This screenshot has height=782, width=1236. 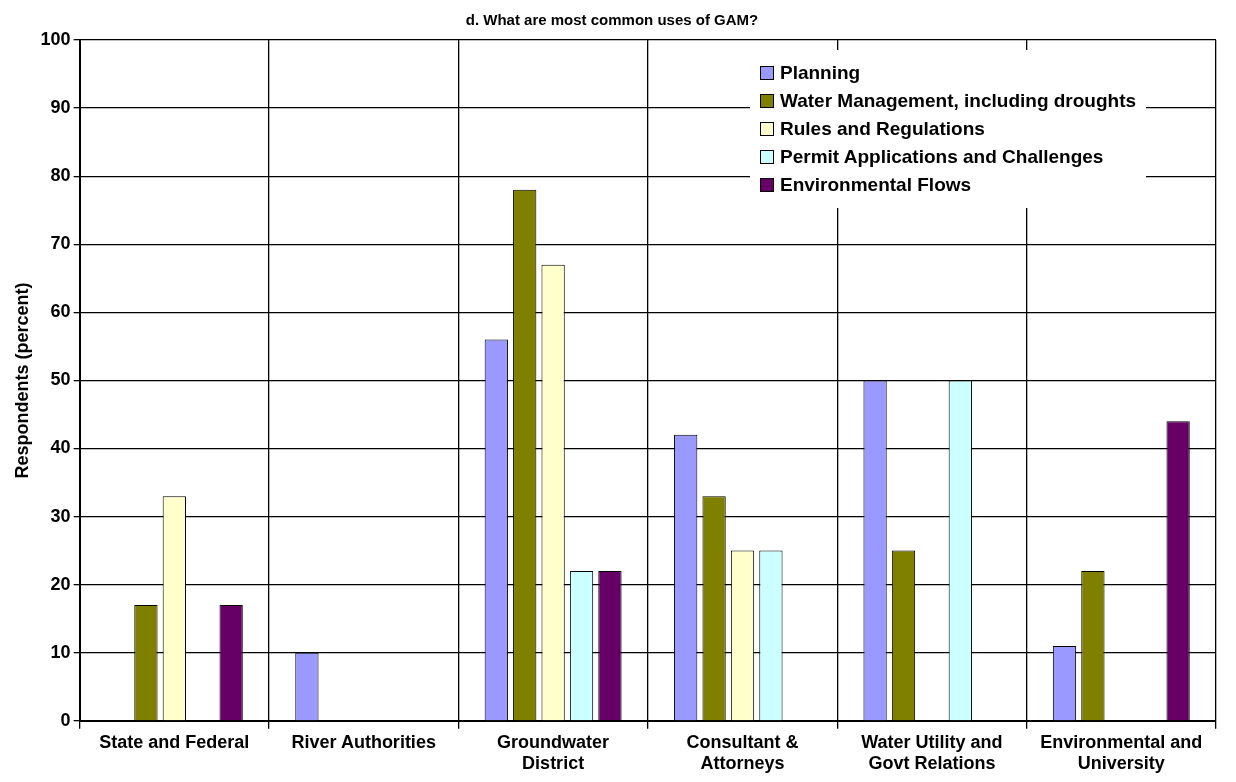 What do you see at coordinates (932, 752) in the screenshot?
I see `x-tick-label: Water Utility and Govt Relations` at bounding box center [932, 752].